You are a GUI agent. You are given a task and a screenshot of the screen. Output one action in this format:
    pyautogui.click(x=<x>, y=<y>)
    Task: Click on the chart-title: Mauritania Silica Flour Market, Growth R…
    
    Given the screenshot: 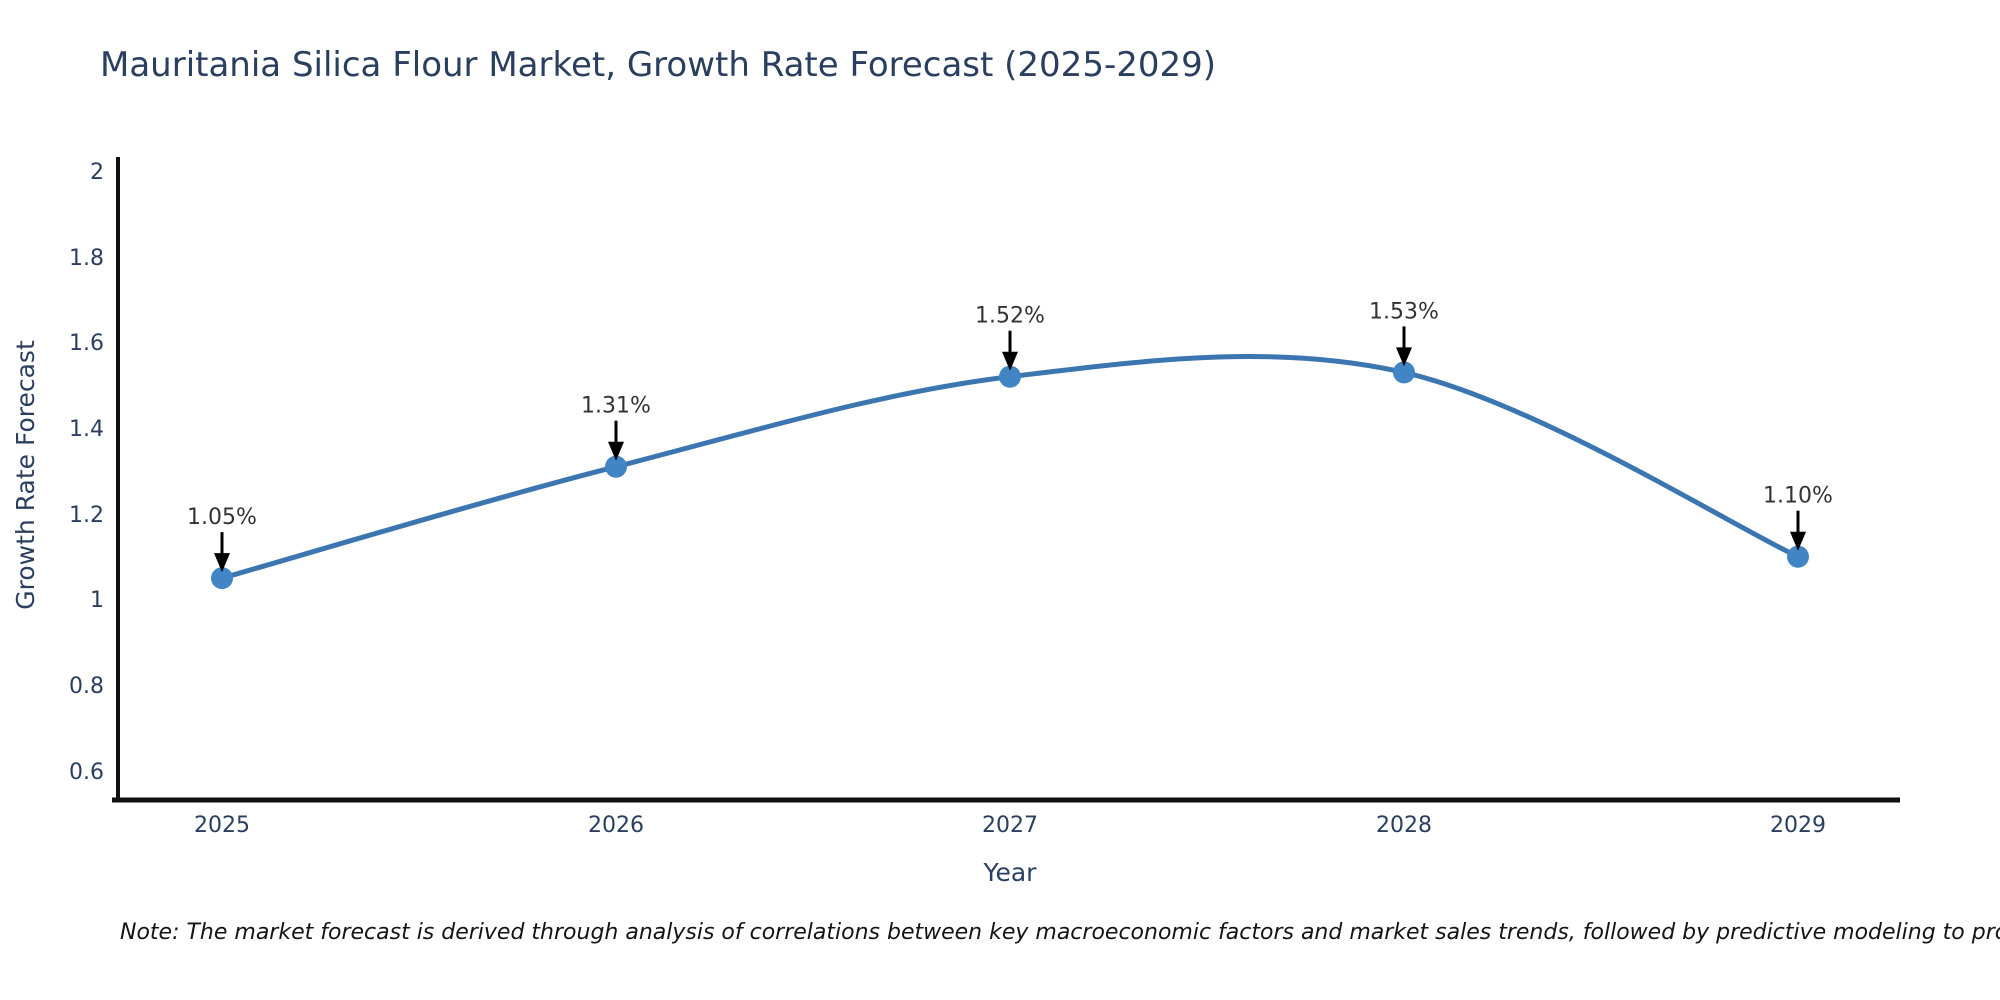 What is the action you would take?
    pyautogui.click(x=658, y=65)
    